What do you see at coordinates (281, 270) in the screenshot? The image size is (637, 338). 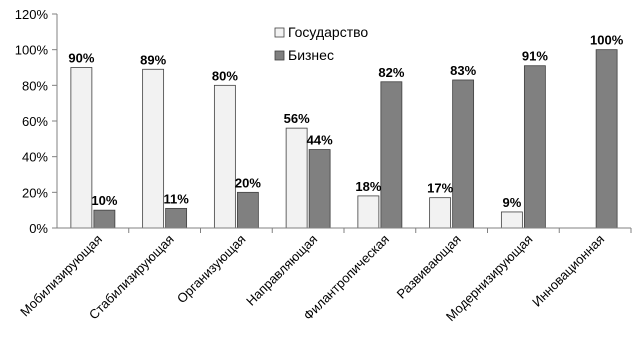 I see `category-label: Направляющая` at bounding box center [281, 270].